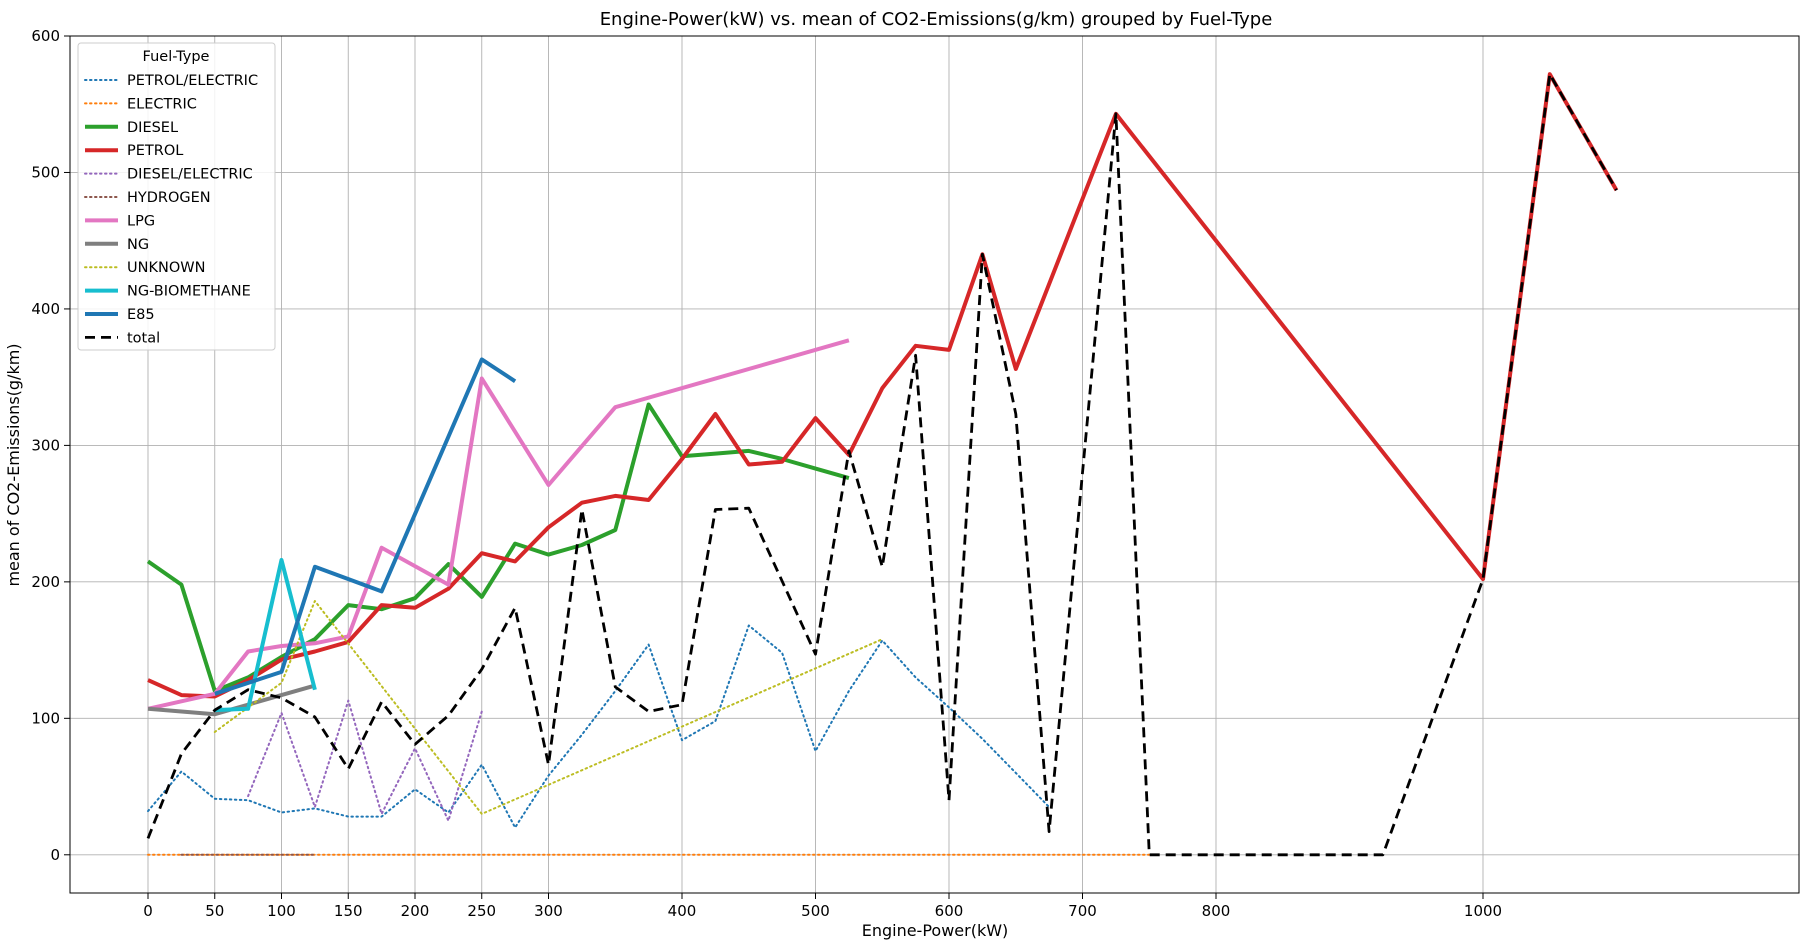 Image resolution: width=1808 pixels, height=944 pixels. Describe the element at coordinates (1216, 911) in the screenshot. I see `x-tick-label: 800` at that location.